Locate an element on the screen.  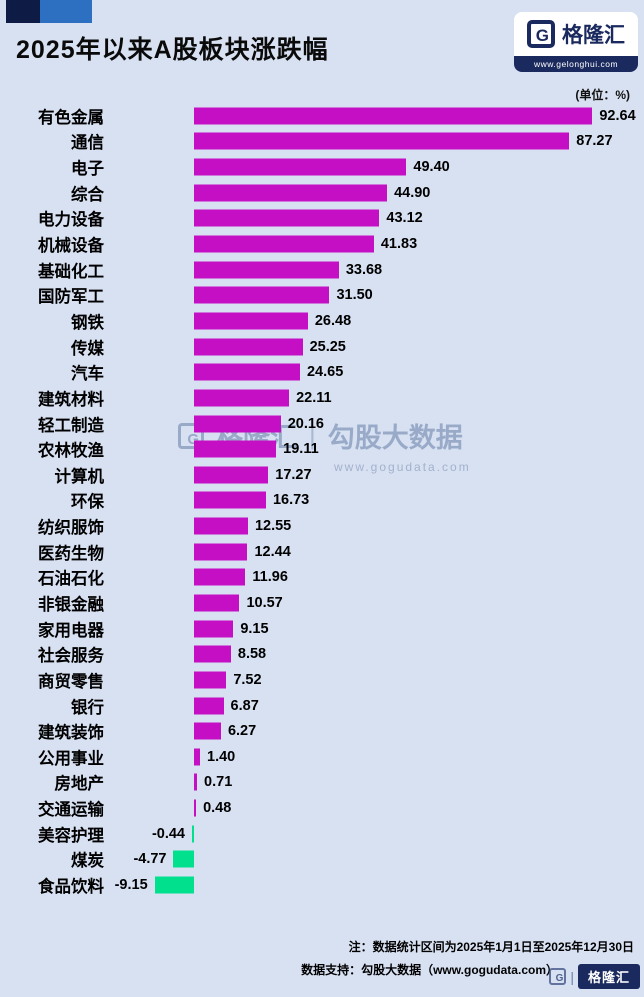
category-label: 房地产 is located at coordinates (79, 784).